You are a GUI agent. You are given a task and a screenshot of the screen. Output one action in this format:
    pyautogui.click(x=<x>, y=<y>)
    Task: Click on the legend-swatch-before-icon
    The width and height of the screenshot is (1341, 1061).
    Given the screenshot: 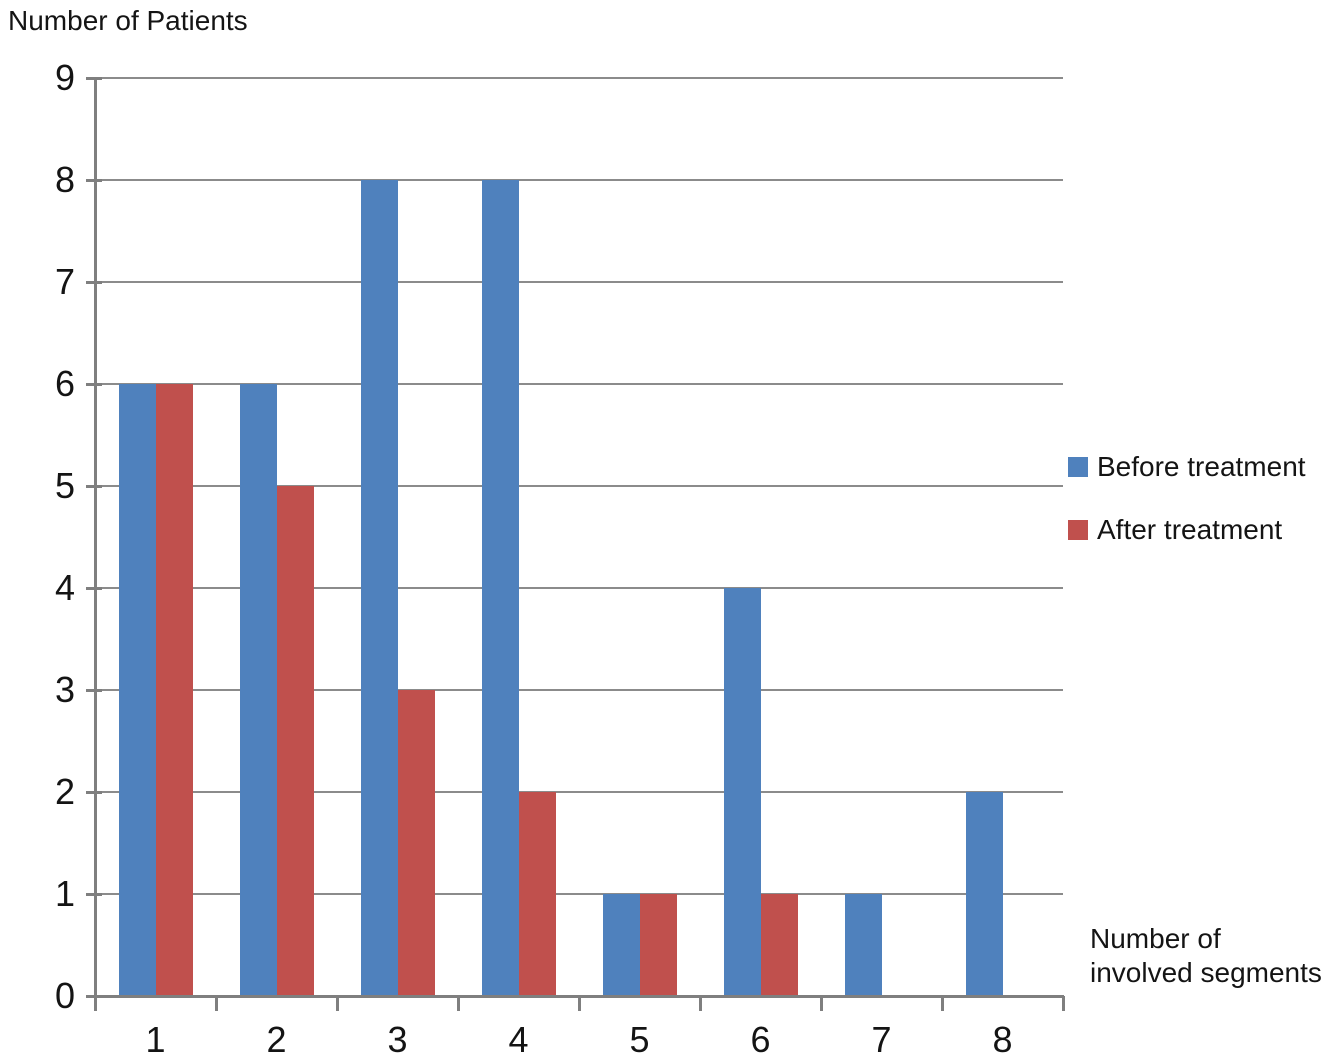 What is the action you would take?
    pyautogui.click(x=1078, y=467)
    